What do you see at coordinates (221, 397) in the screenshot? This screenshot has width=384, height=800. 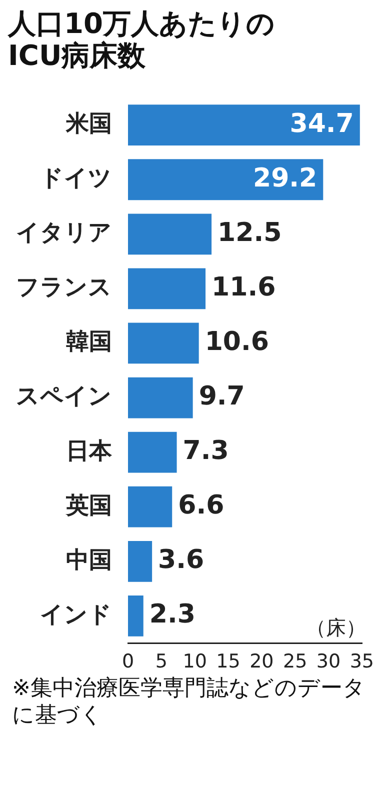 I see `data-label: 9.7` at bounding box center [221, 397].